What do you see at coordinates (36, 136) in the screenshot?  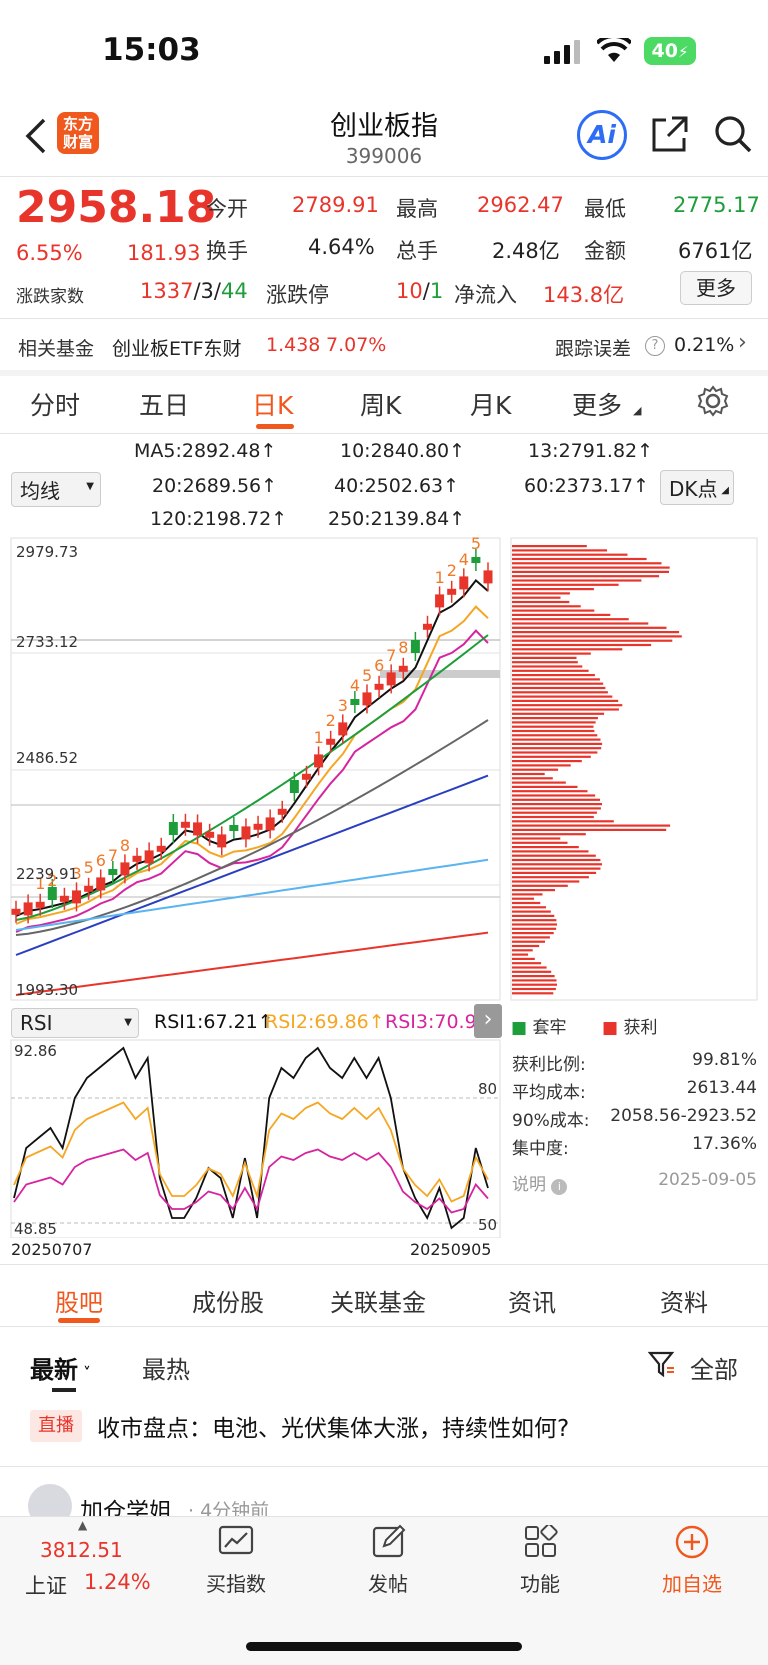 I see `back-icon` at bounding box center [36, 136].